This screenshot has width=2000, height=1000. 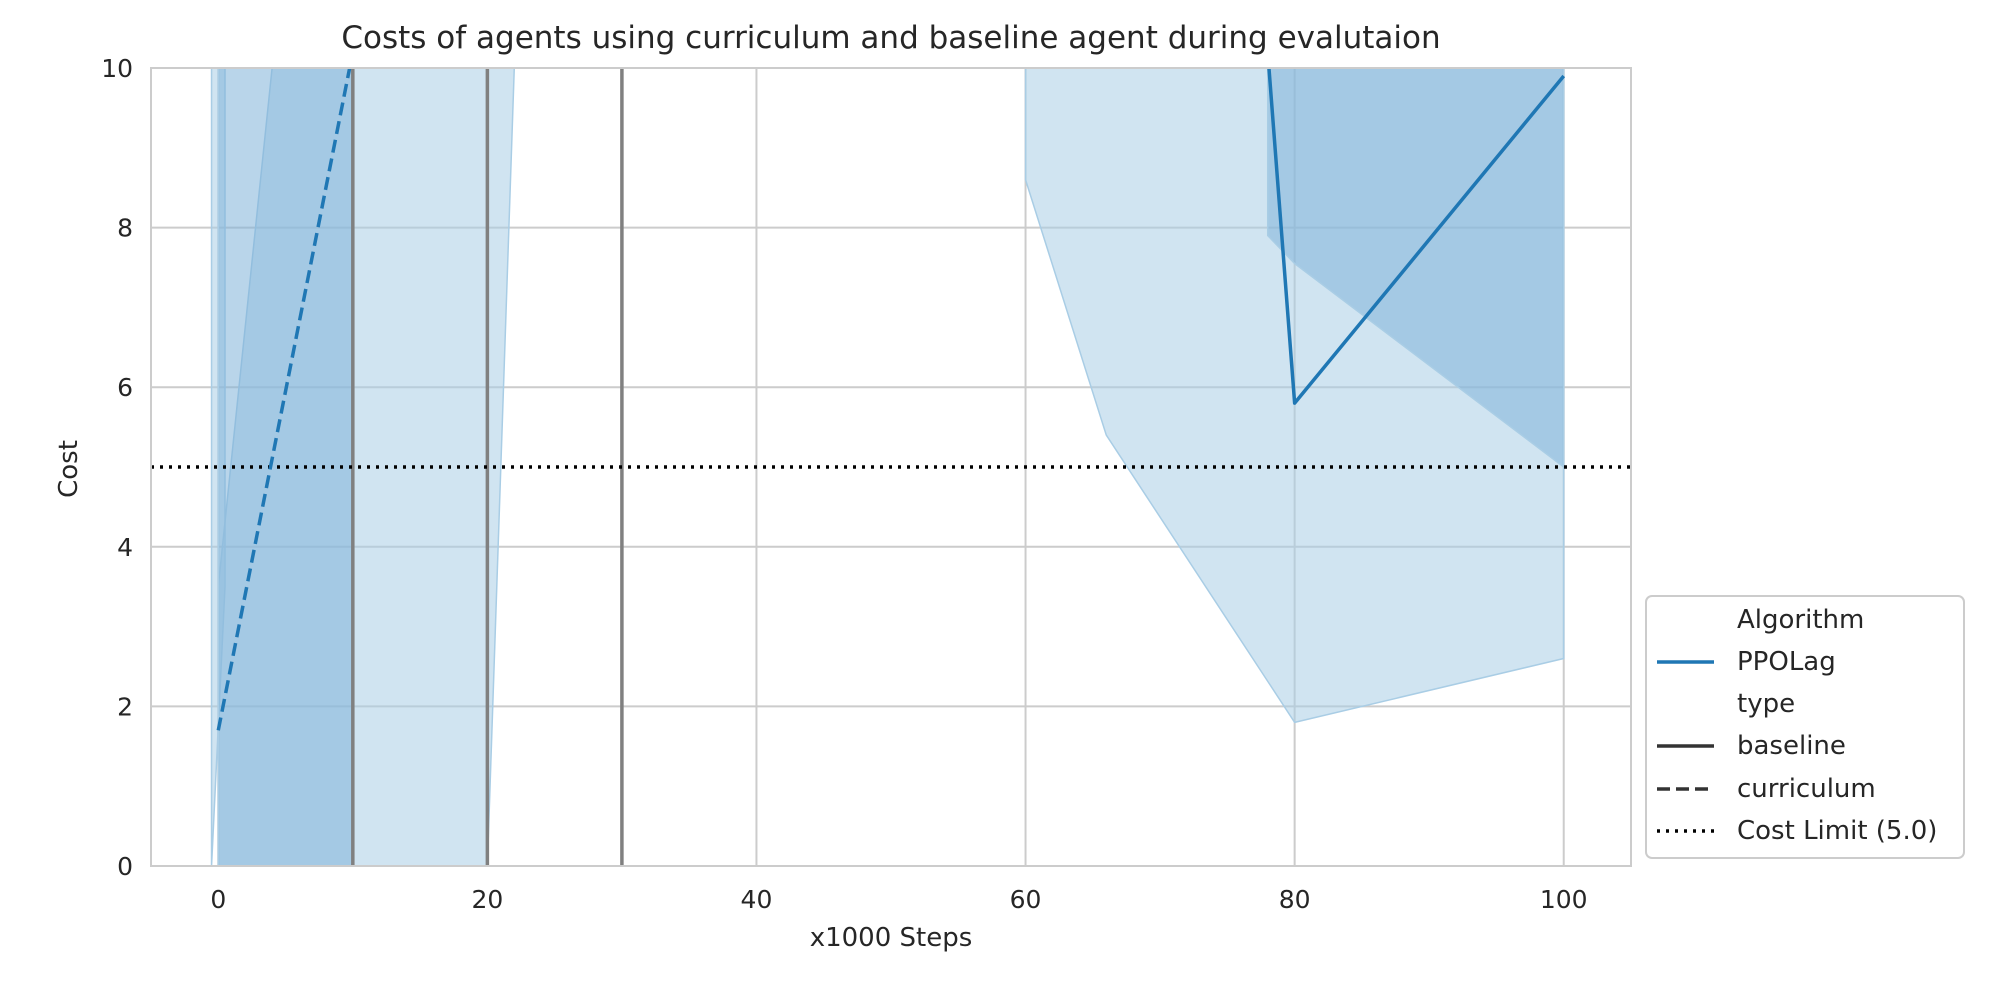 I want to click on y-tick-label: 8, so click(x=125, y=228).